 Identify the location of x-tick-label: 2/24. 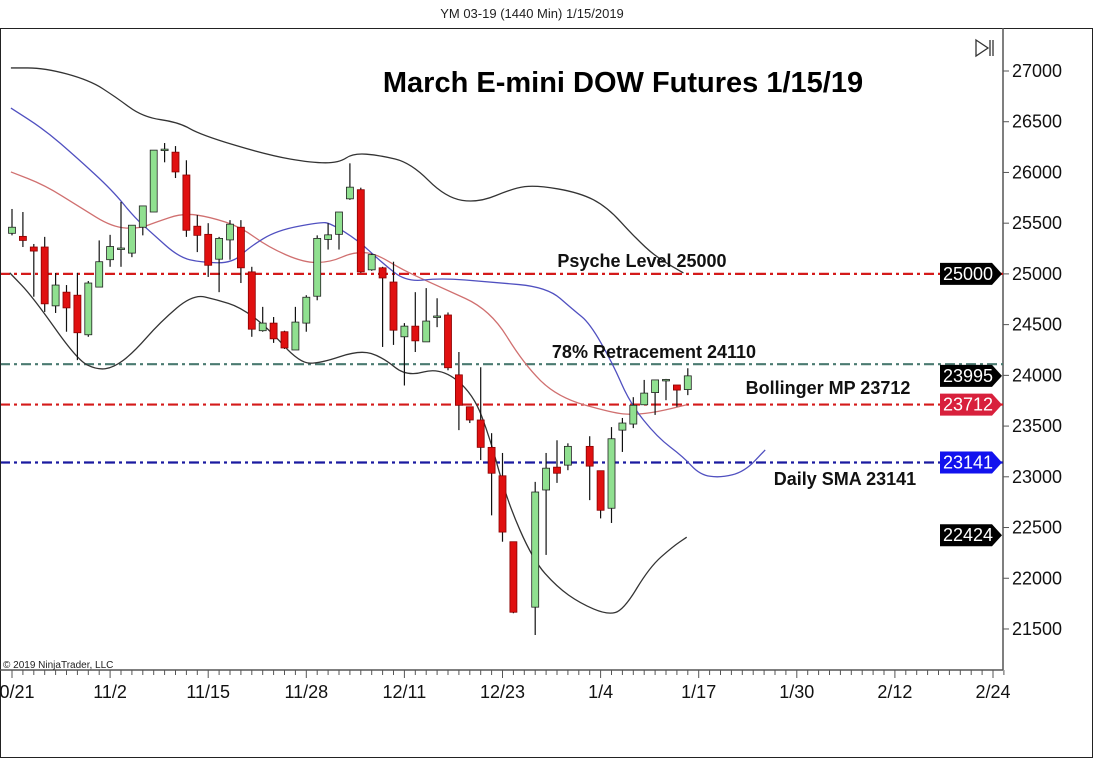
(992, 692).